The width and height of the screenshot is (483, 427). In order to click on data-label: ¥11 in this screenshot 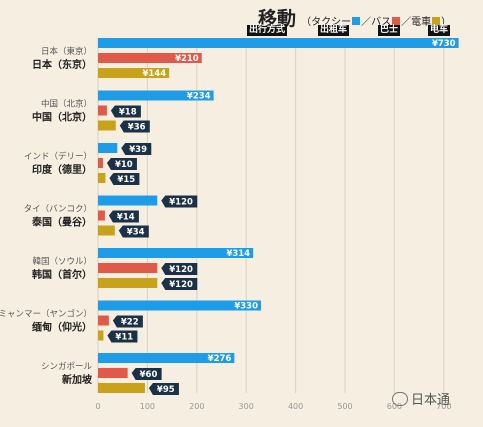, I will do `click(124, 338)`.